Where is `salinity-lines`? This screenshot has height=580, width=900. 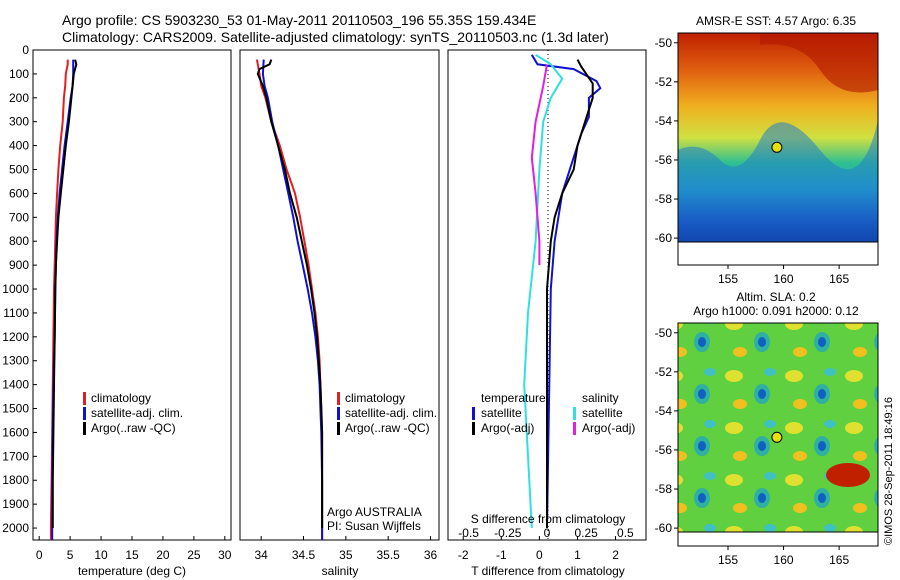 salinity-lines is located at coordinates (289, 299).